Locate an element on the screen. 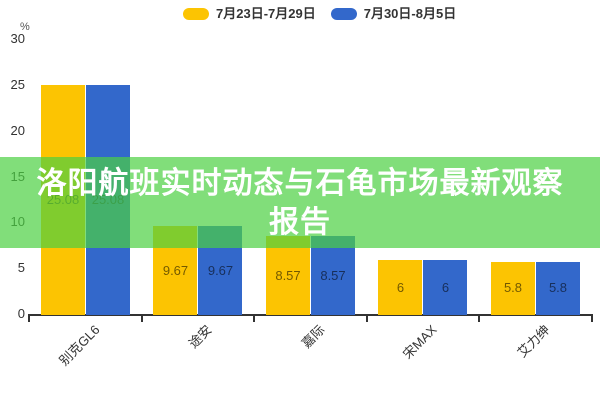 This screenshot has width=600, height=400. bar-series1-cat3 is located at coordinates (445, 287).